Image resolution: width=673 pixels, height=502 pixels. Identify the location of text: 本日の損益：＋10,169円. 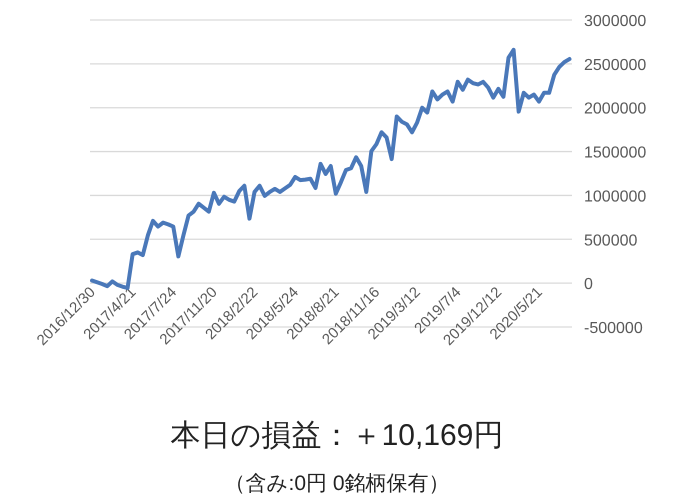
(337, 435).